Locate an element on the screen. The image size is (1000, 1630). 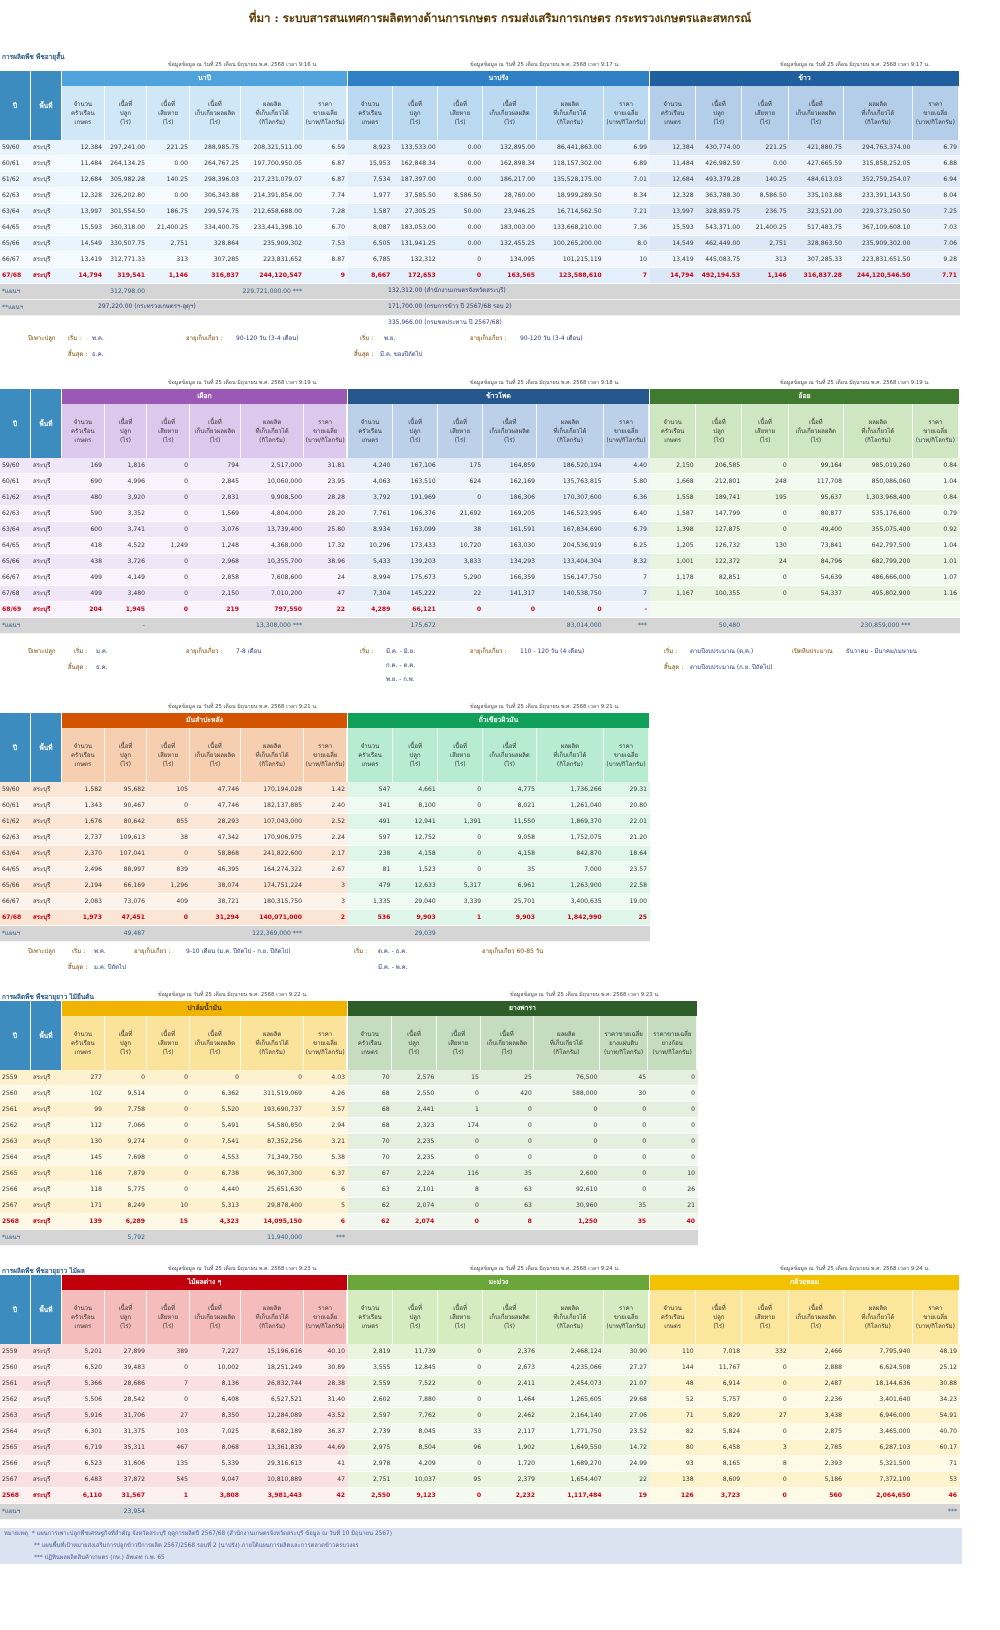
data-cell: 2.52 is located at coordinates (338, 821).